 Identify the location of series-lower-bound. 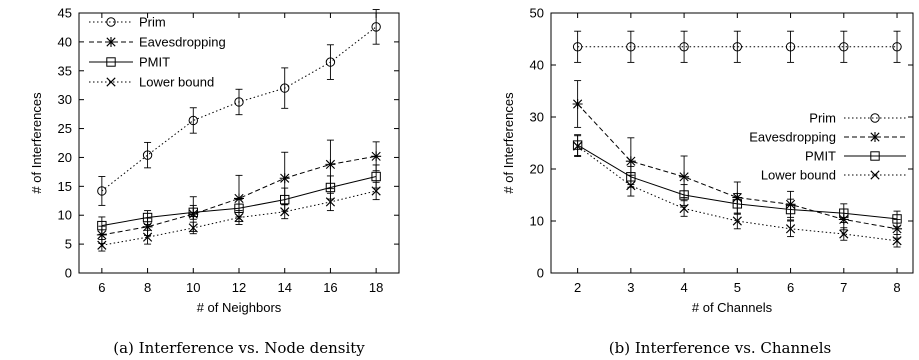
(239, 216).